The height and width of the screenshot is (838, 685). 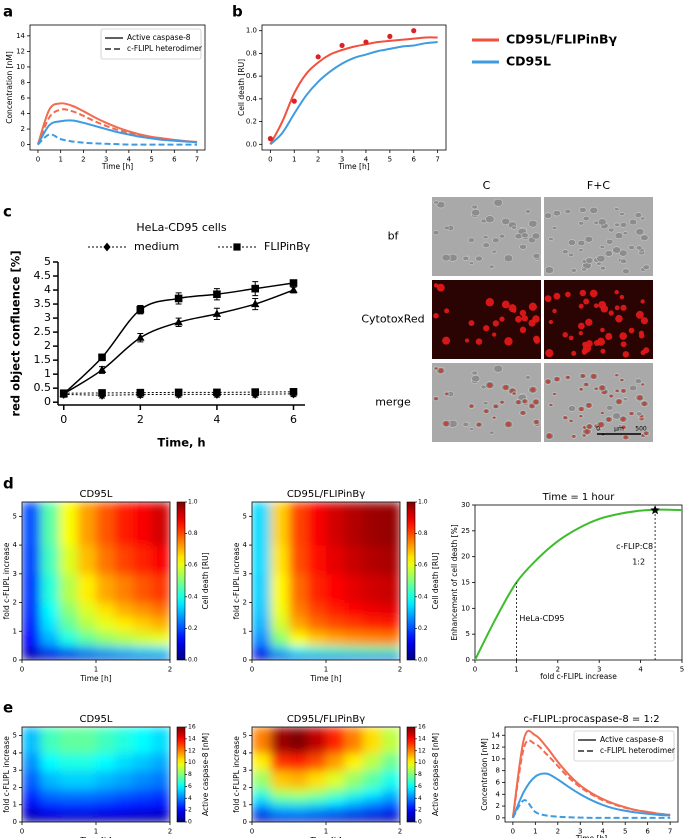 I want to click on y-tick-label: 0, so click(x=468, y=660).